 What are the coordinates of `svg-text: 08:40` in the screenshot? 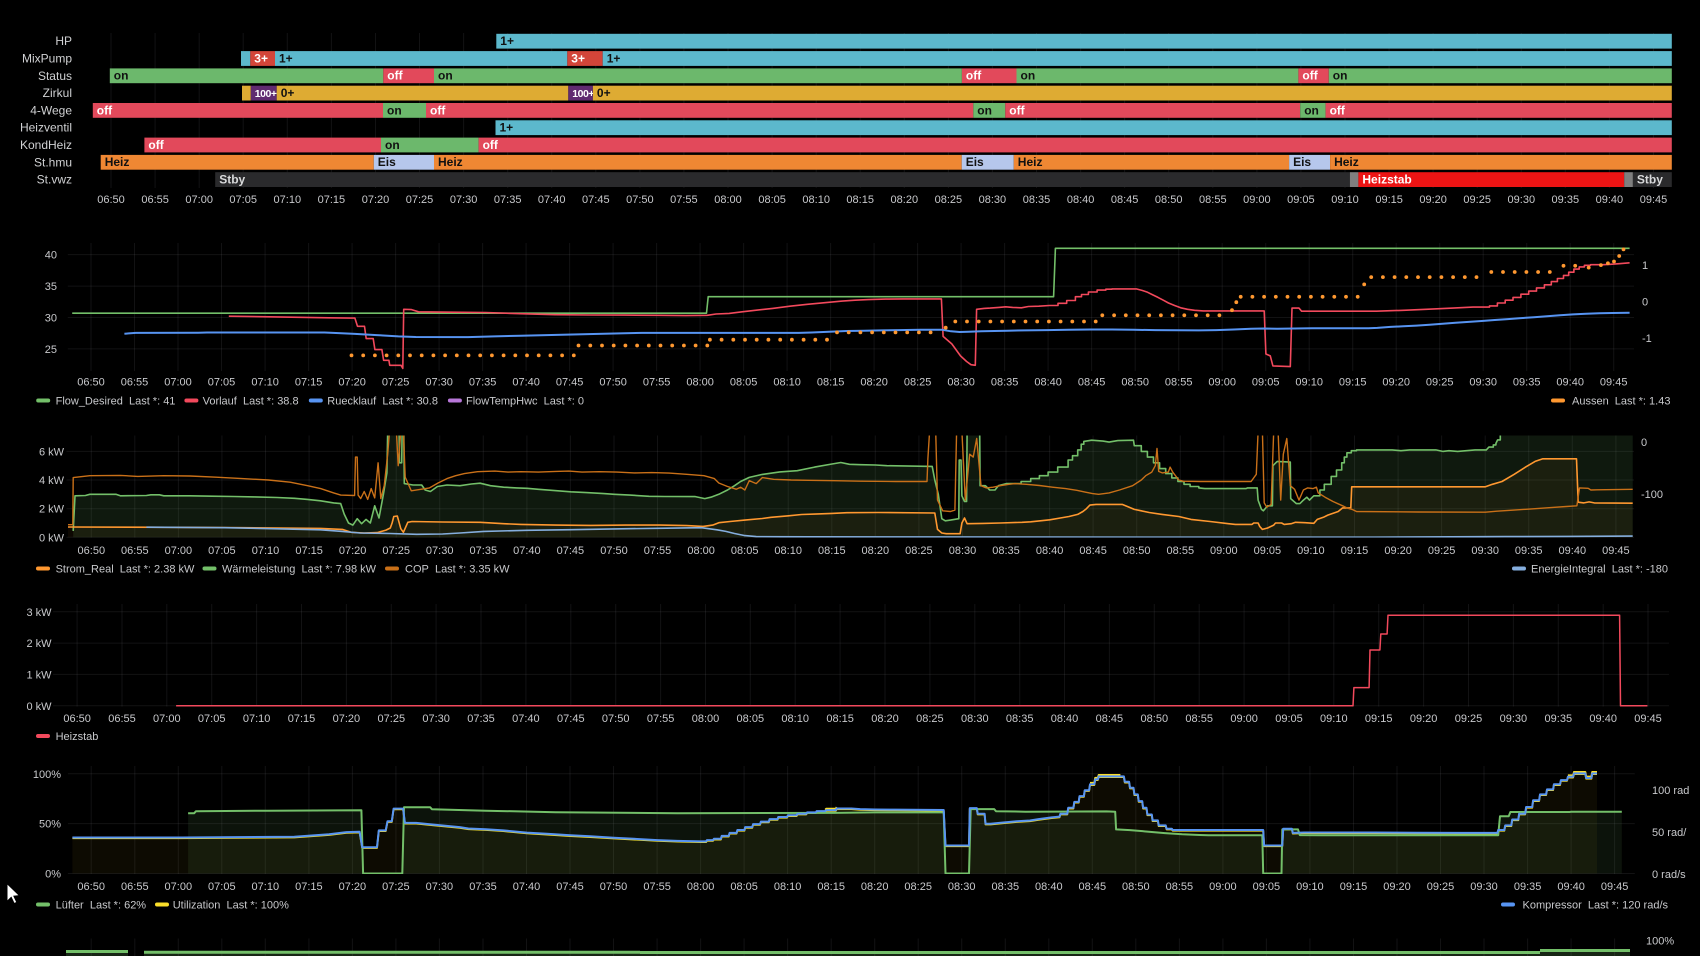 It's located at (1048, 383).